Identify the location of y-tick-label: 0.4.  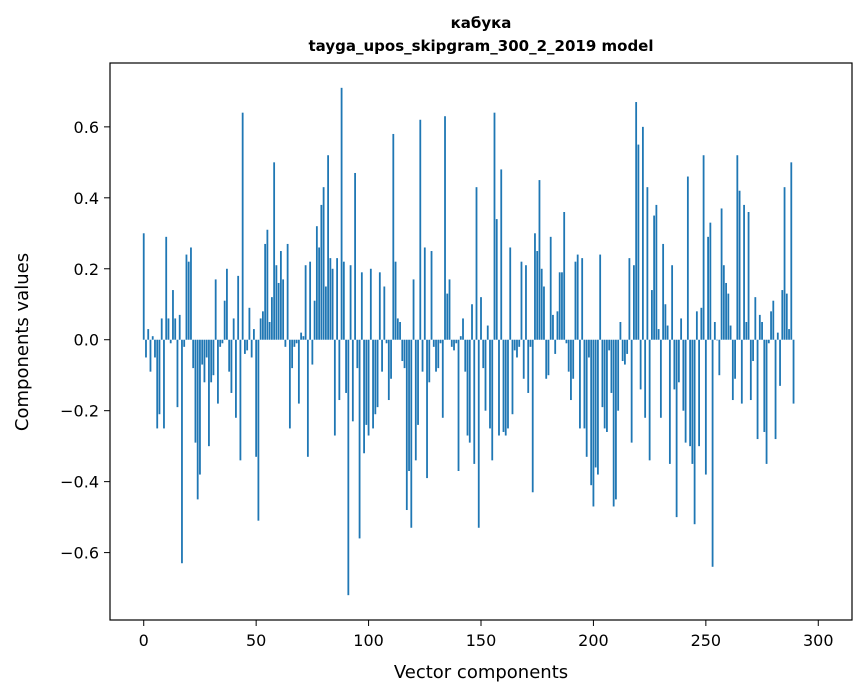
(86, 198).